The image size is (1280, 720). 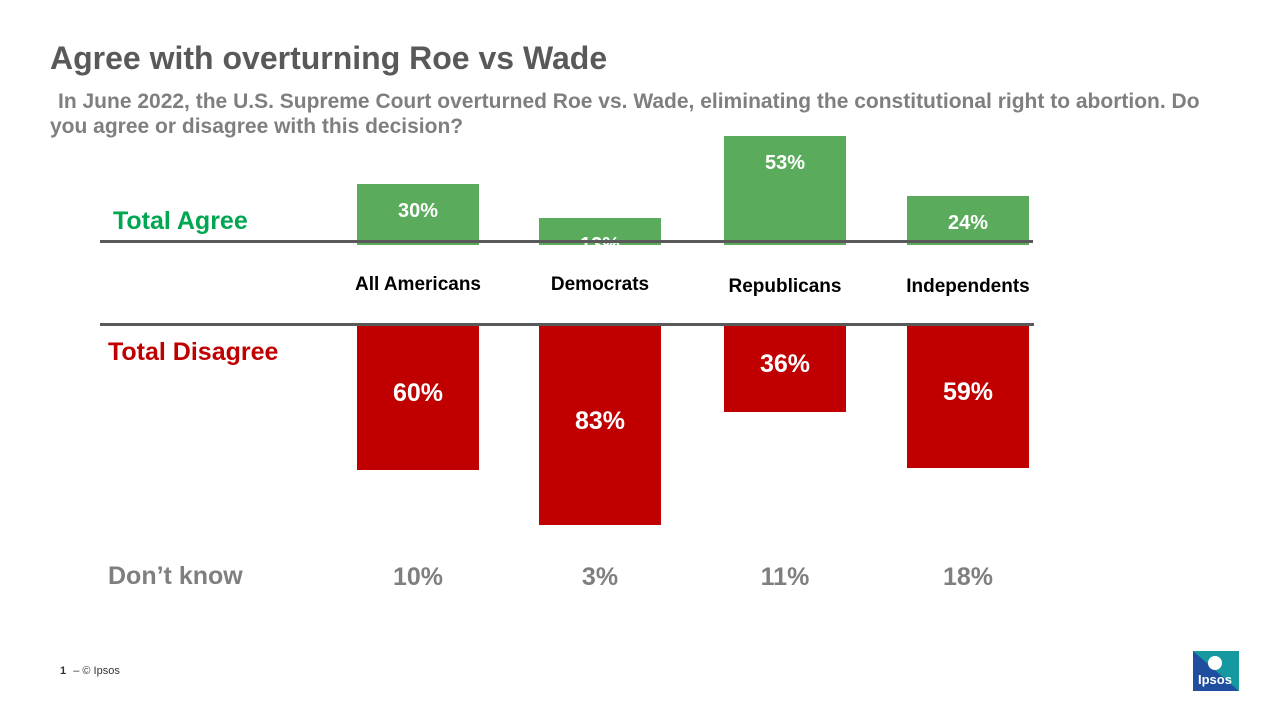 I want to click on total-disagree-label: Total Disagree, so click(x=193, y=352).